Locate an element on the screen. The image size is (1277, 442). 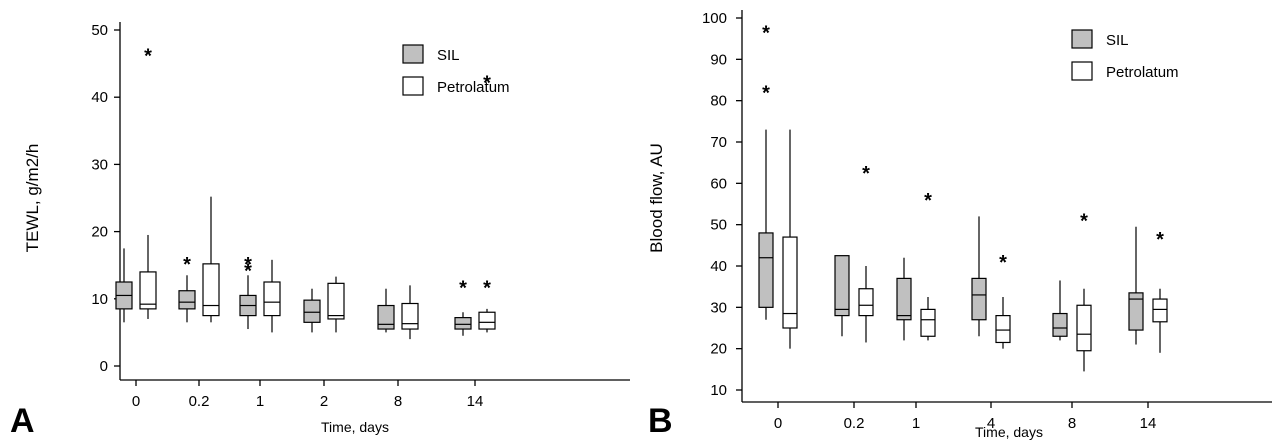
y-tick-label: 60 is located at coordinates (718, 183).